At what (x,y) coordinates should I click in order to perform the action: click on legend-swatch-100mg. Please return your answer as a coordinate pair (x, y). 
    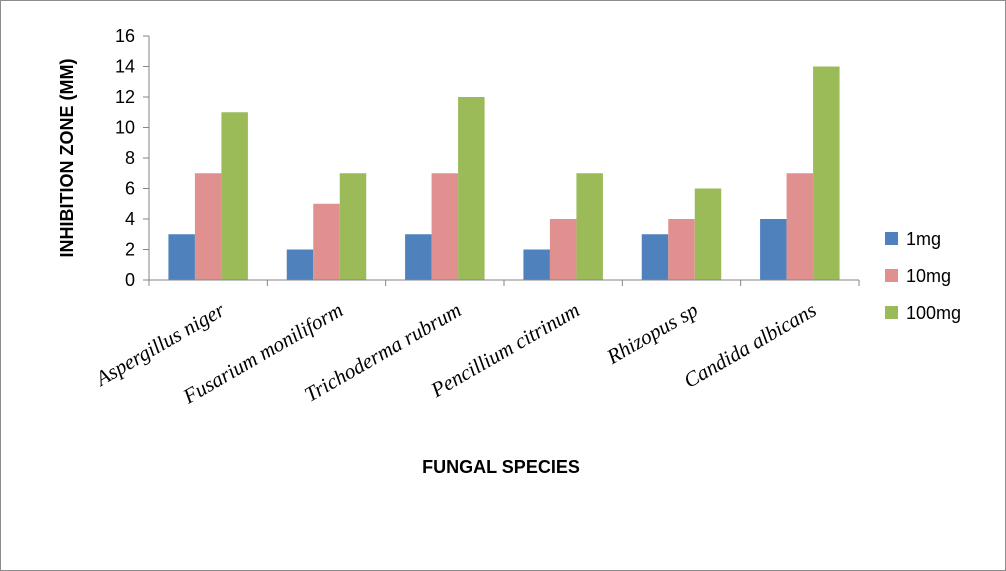
    Looking at the image, I should click on (891, 312).